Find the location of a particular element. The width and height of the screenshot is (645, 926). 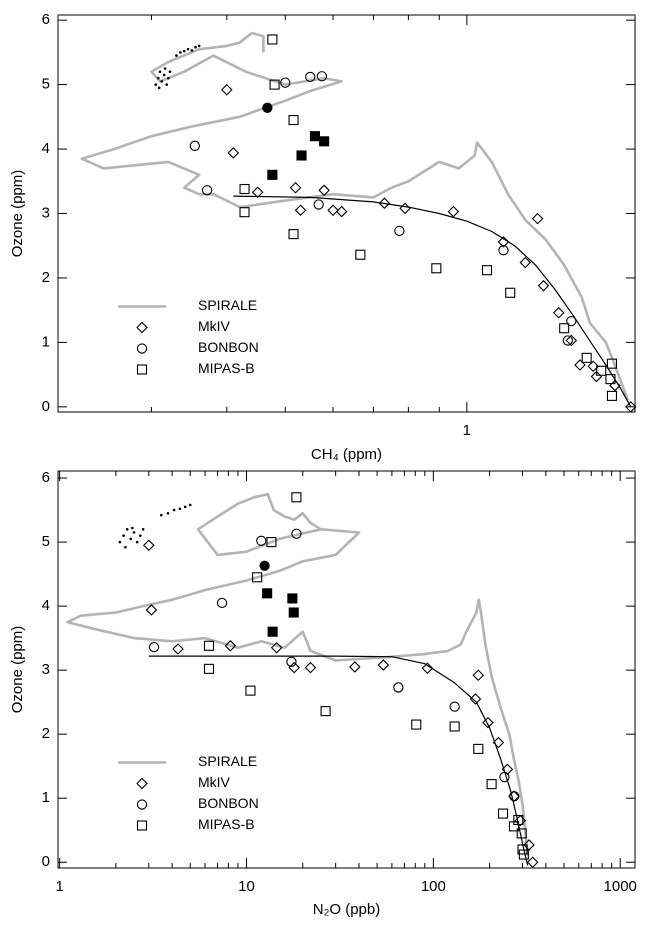

y-tick-label: 3 is located at coordinates (46, 212).